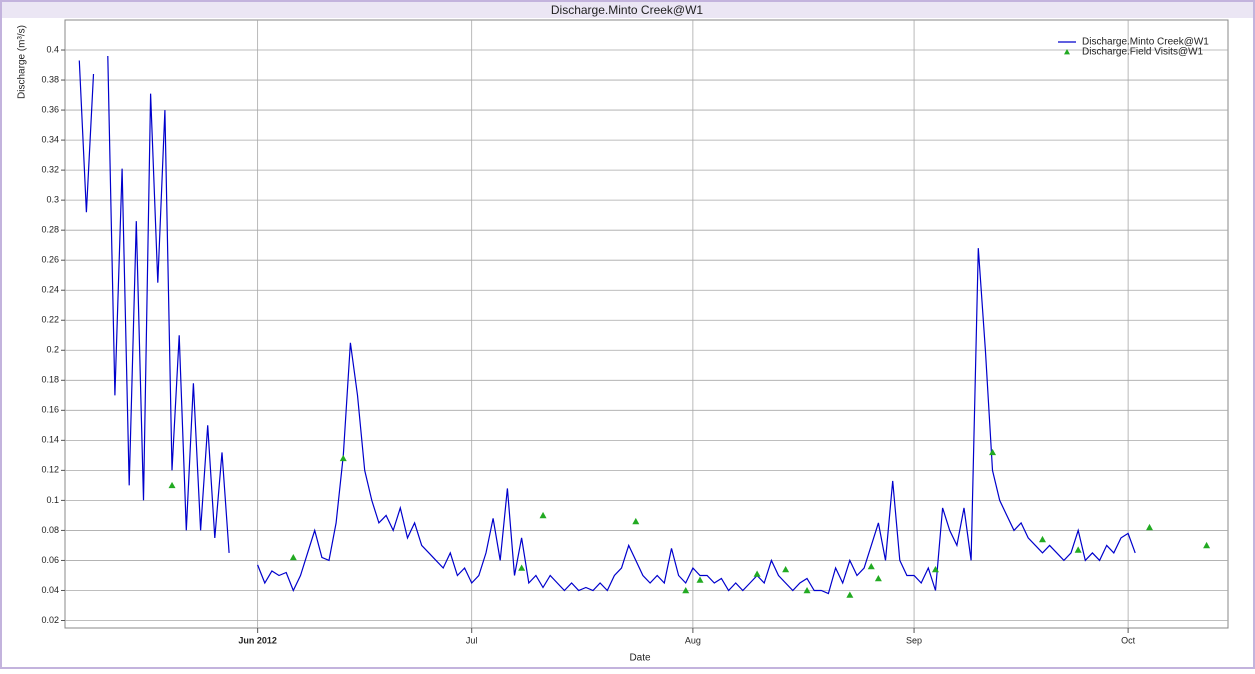 Image resolution: width=1255 pixels, height=674 pixels. I want to click on y-axis-label: Discharge (m³/s), so click(22, 62).